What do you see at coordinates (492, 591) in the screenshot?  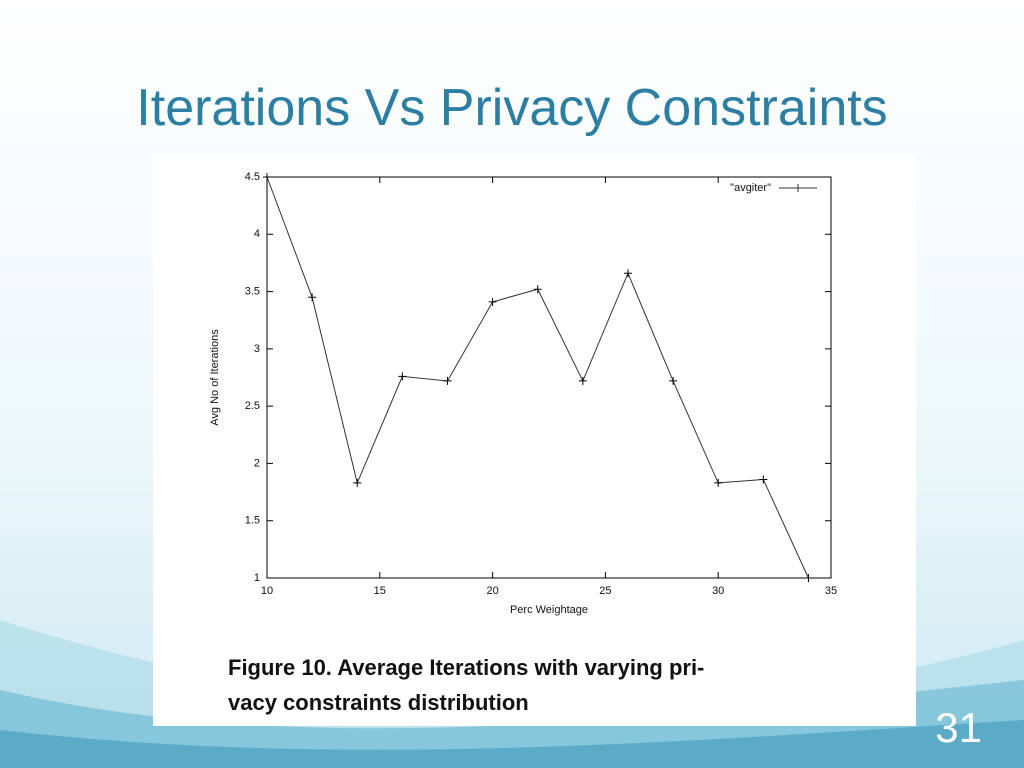 I see `x-tick-label: 20` at bounding box center [492, 591].